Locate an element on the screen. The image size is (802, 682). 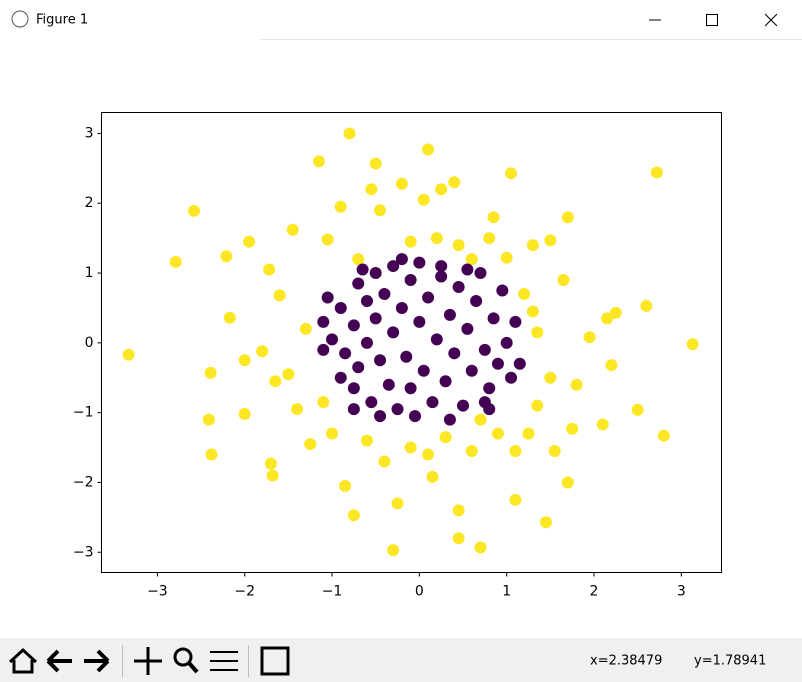
save-button is located at coordinates (275, 661).